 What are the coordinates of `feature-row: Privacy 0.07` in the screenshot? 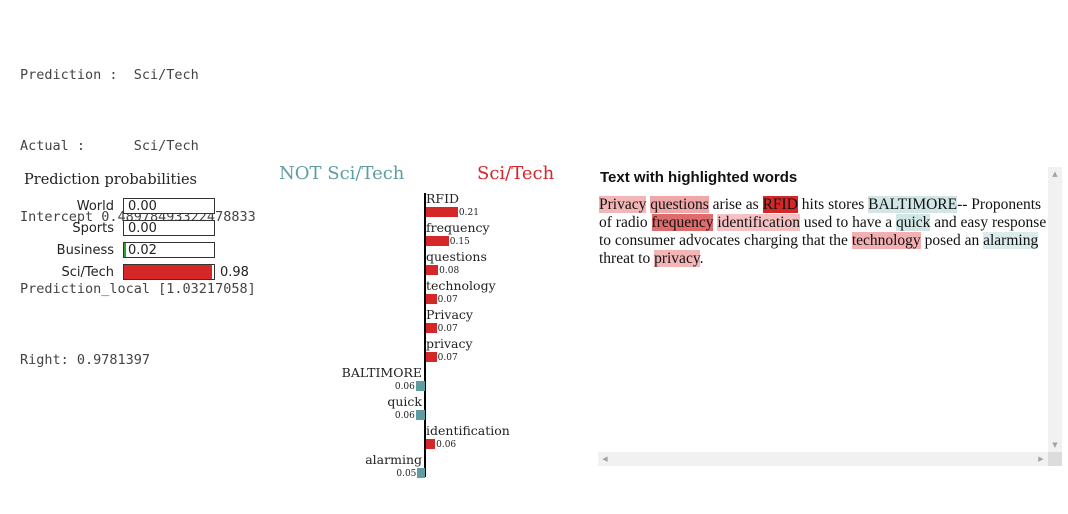 It's located at (430, 322).